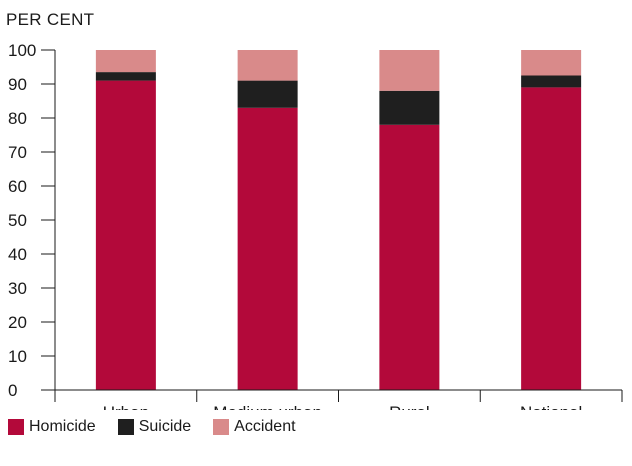 This screenshot has height=466, width=632. What do you see at coordinates (17, 288) in the screenshot?
I see `y-tick-label: 30` at bounding box center [17, 288].